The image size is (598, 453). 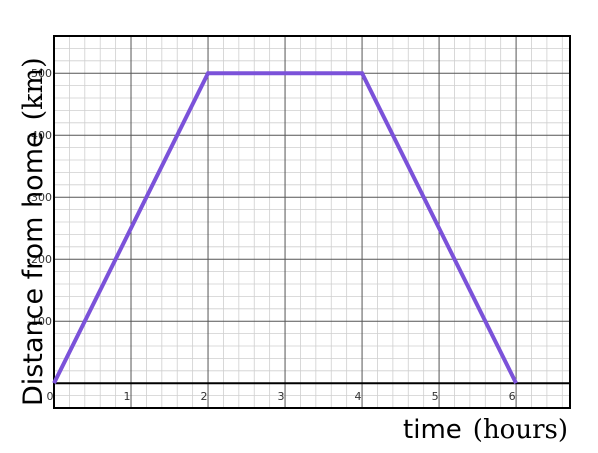 I want to click on x-tick-label: 2, so click(x=204, y=396).